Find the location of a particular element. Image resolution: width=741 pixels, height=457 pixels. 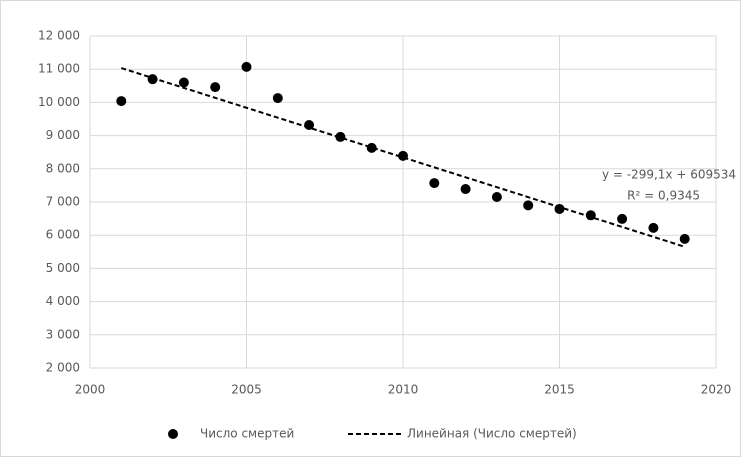

y-tick-label: 3 000 is located at coordinates (63, 334).